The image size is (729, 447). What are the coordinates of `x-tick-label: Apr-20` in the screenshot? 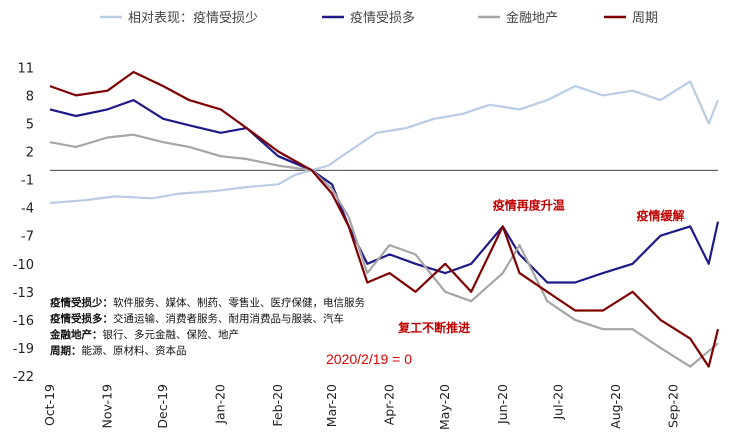 It's located at (389, 404).